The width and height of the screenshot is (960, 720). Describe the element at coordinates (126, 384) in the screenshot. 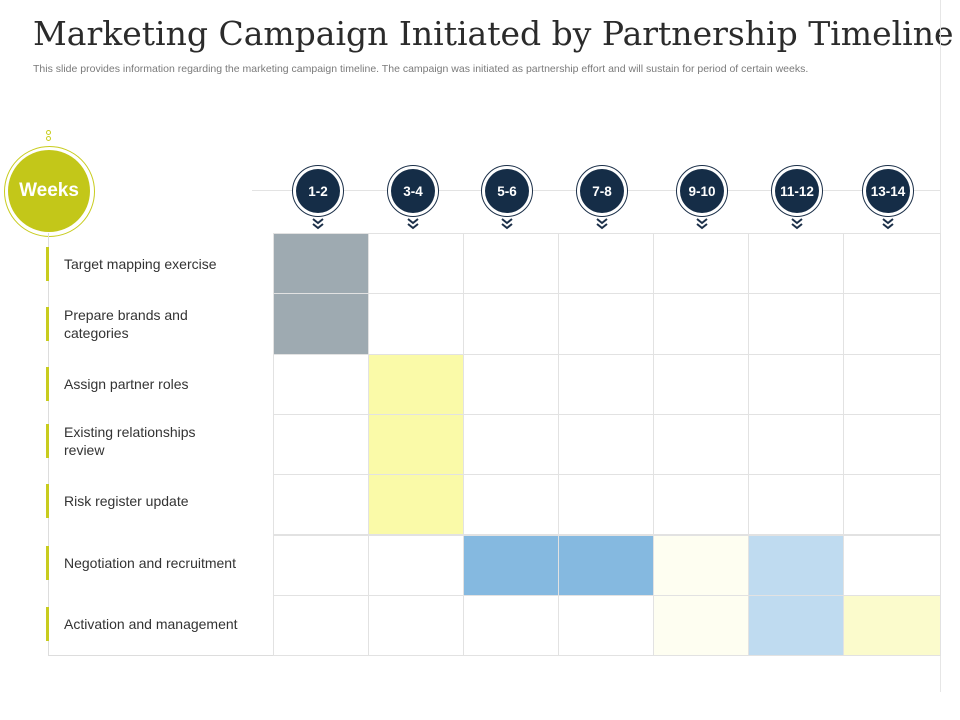

I see `task-label: Assign partner roles` at that location.